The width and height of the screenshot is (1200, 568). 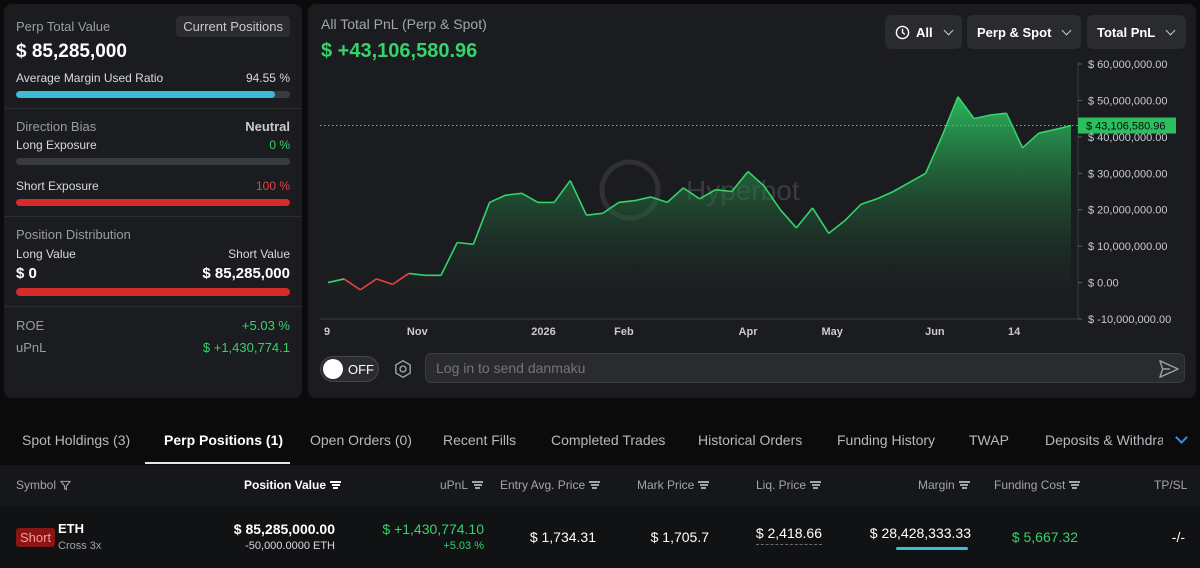 I want to click on position-distribution-bar, so click(x=153, y=292).